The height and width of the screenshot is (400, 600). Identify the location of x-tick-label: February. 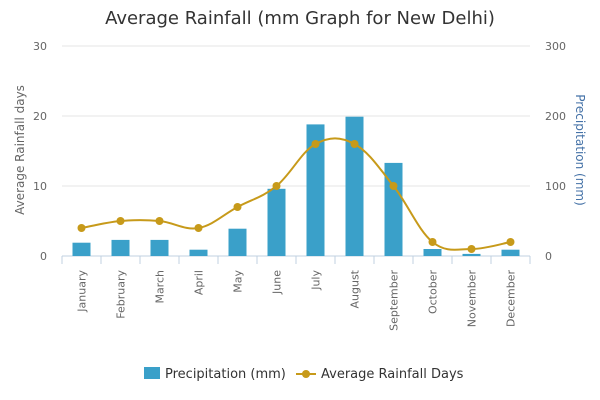
(121, 294).